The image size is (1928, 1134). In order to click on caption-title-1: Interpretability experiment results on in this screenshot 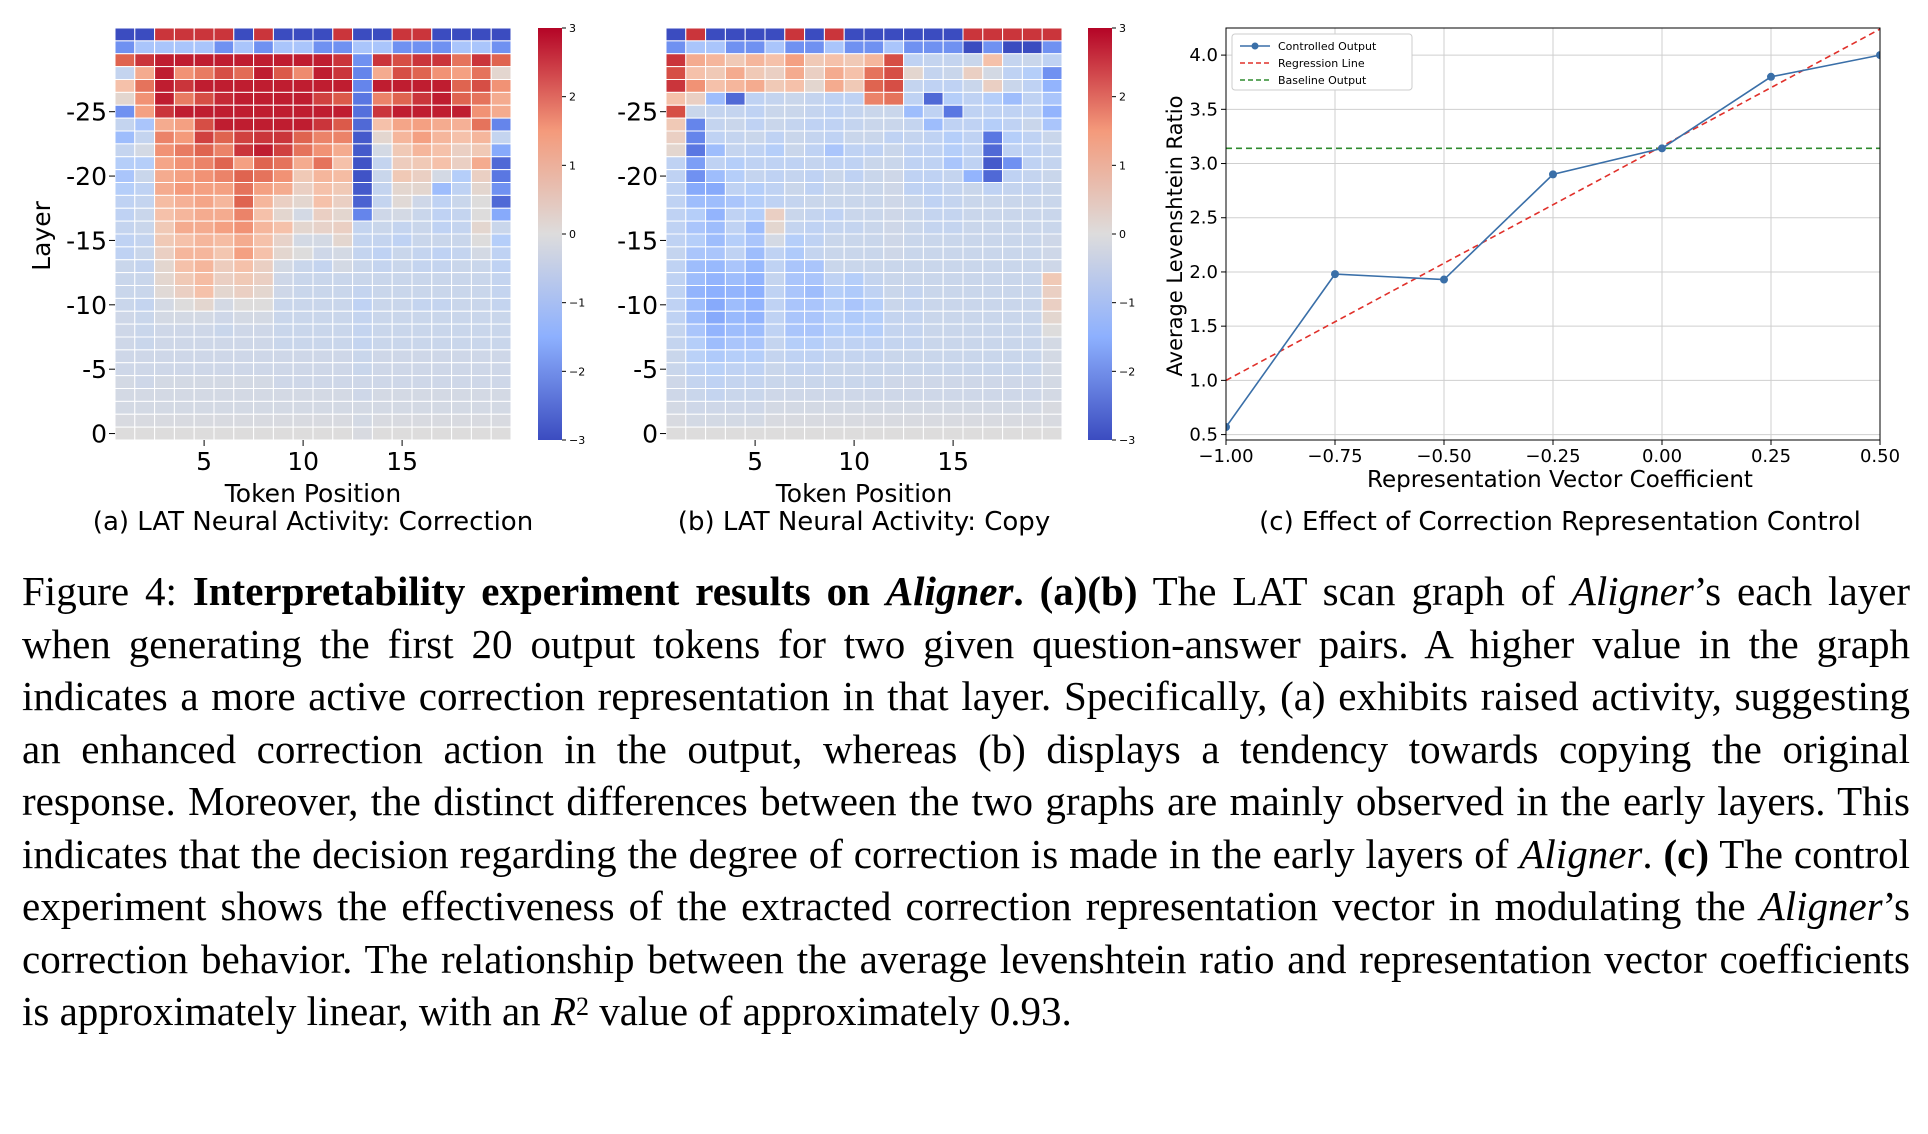, I will do `click(539, 591)`.